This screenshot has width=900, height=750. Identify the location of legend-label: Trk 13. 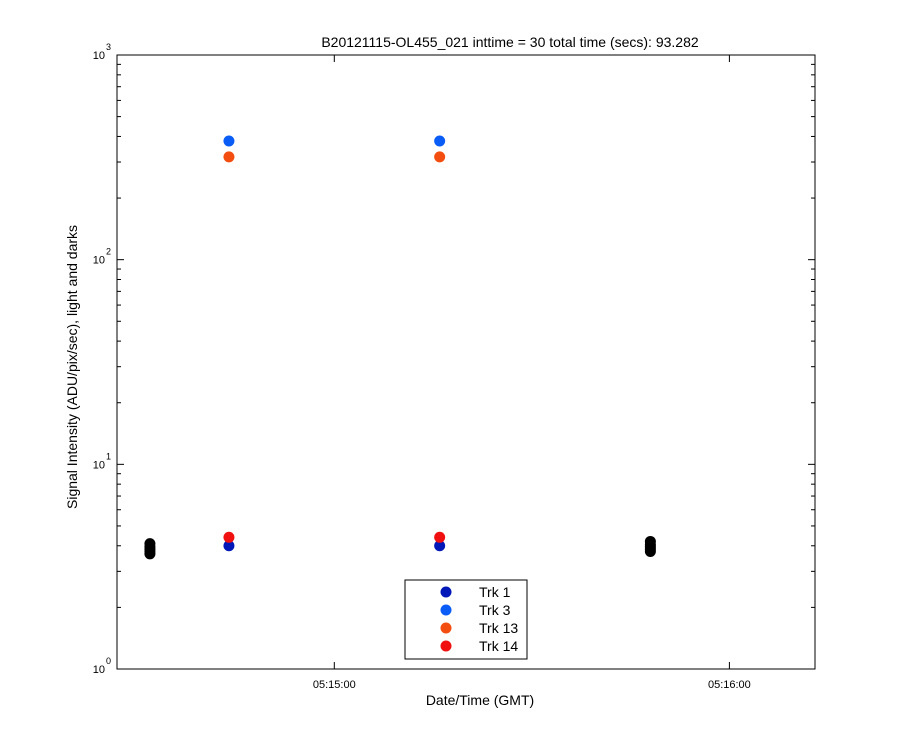
(498, 628).